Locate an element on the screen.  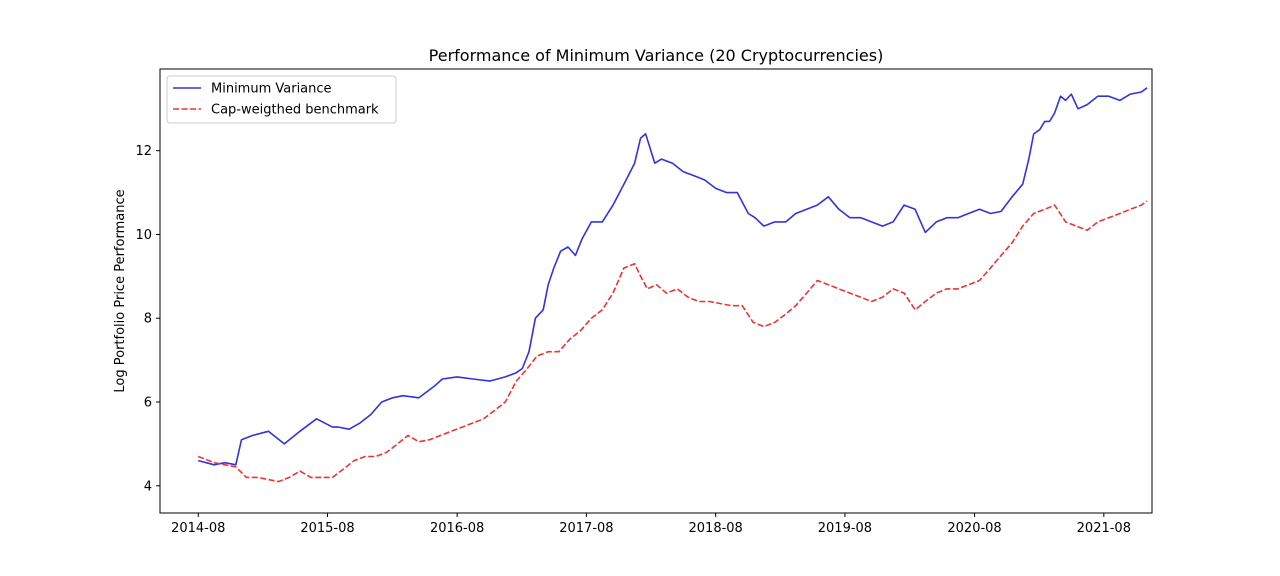
y-tick-label: 12 is located at coordinates (143, 151).